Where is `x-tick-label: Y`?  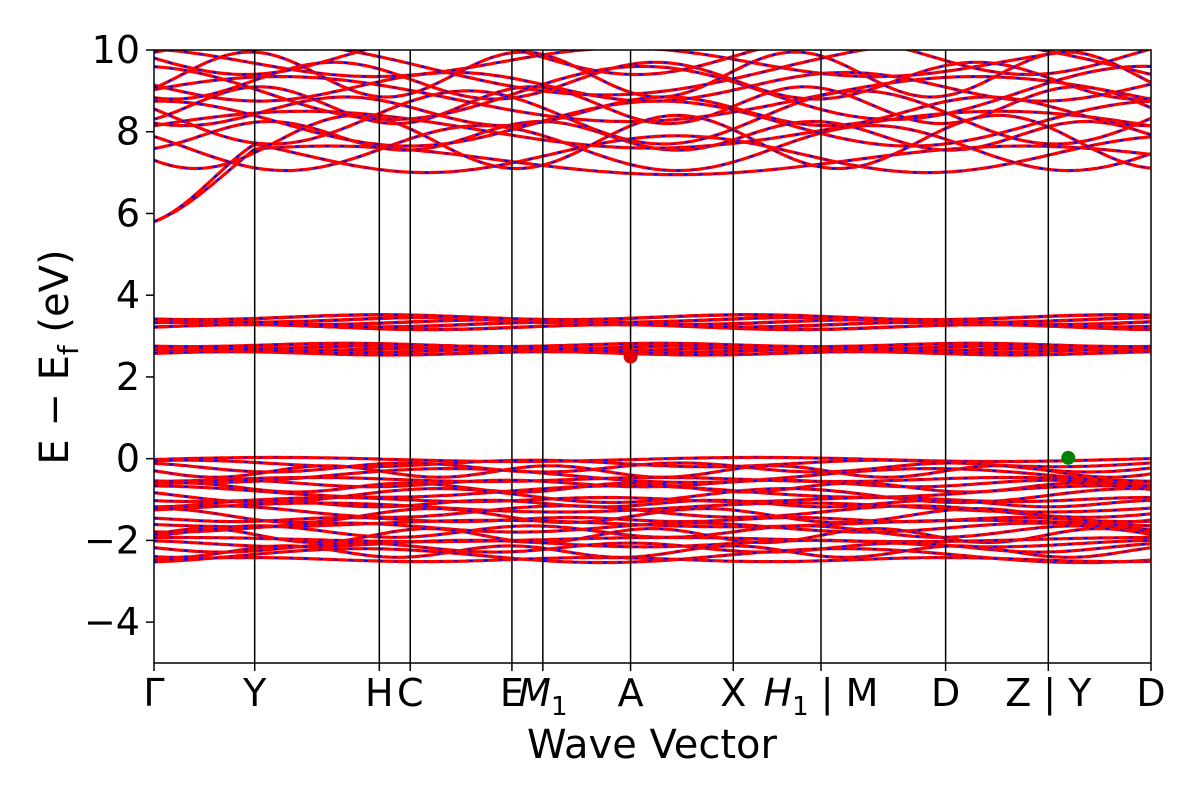
x-tick-label: Y is located at coordinates (254, 693).